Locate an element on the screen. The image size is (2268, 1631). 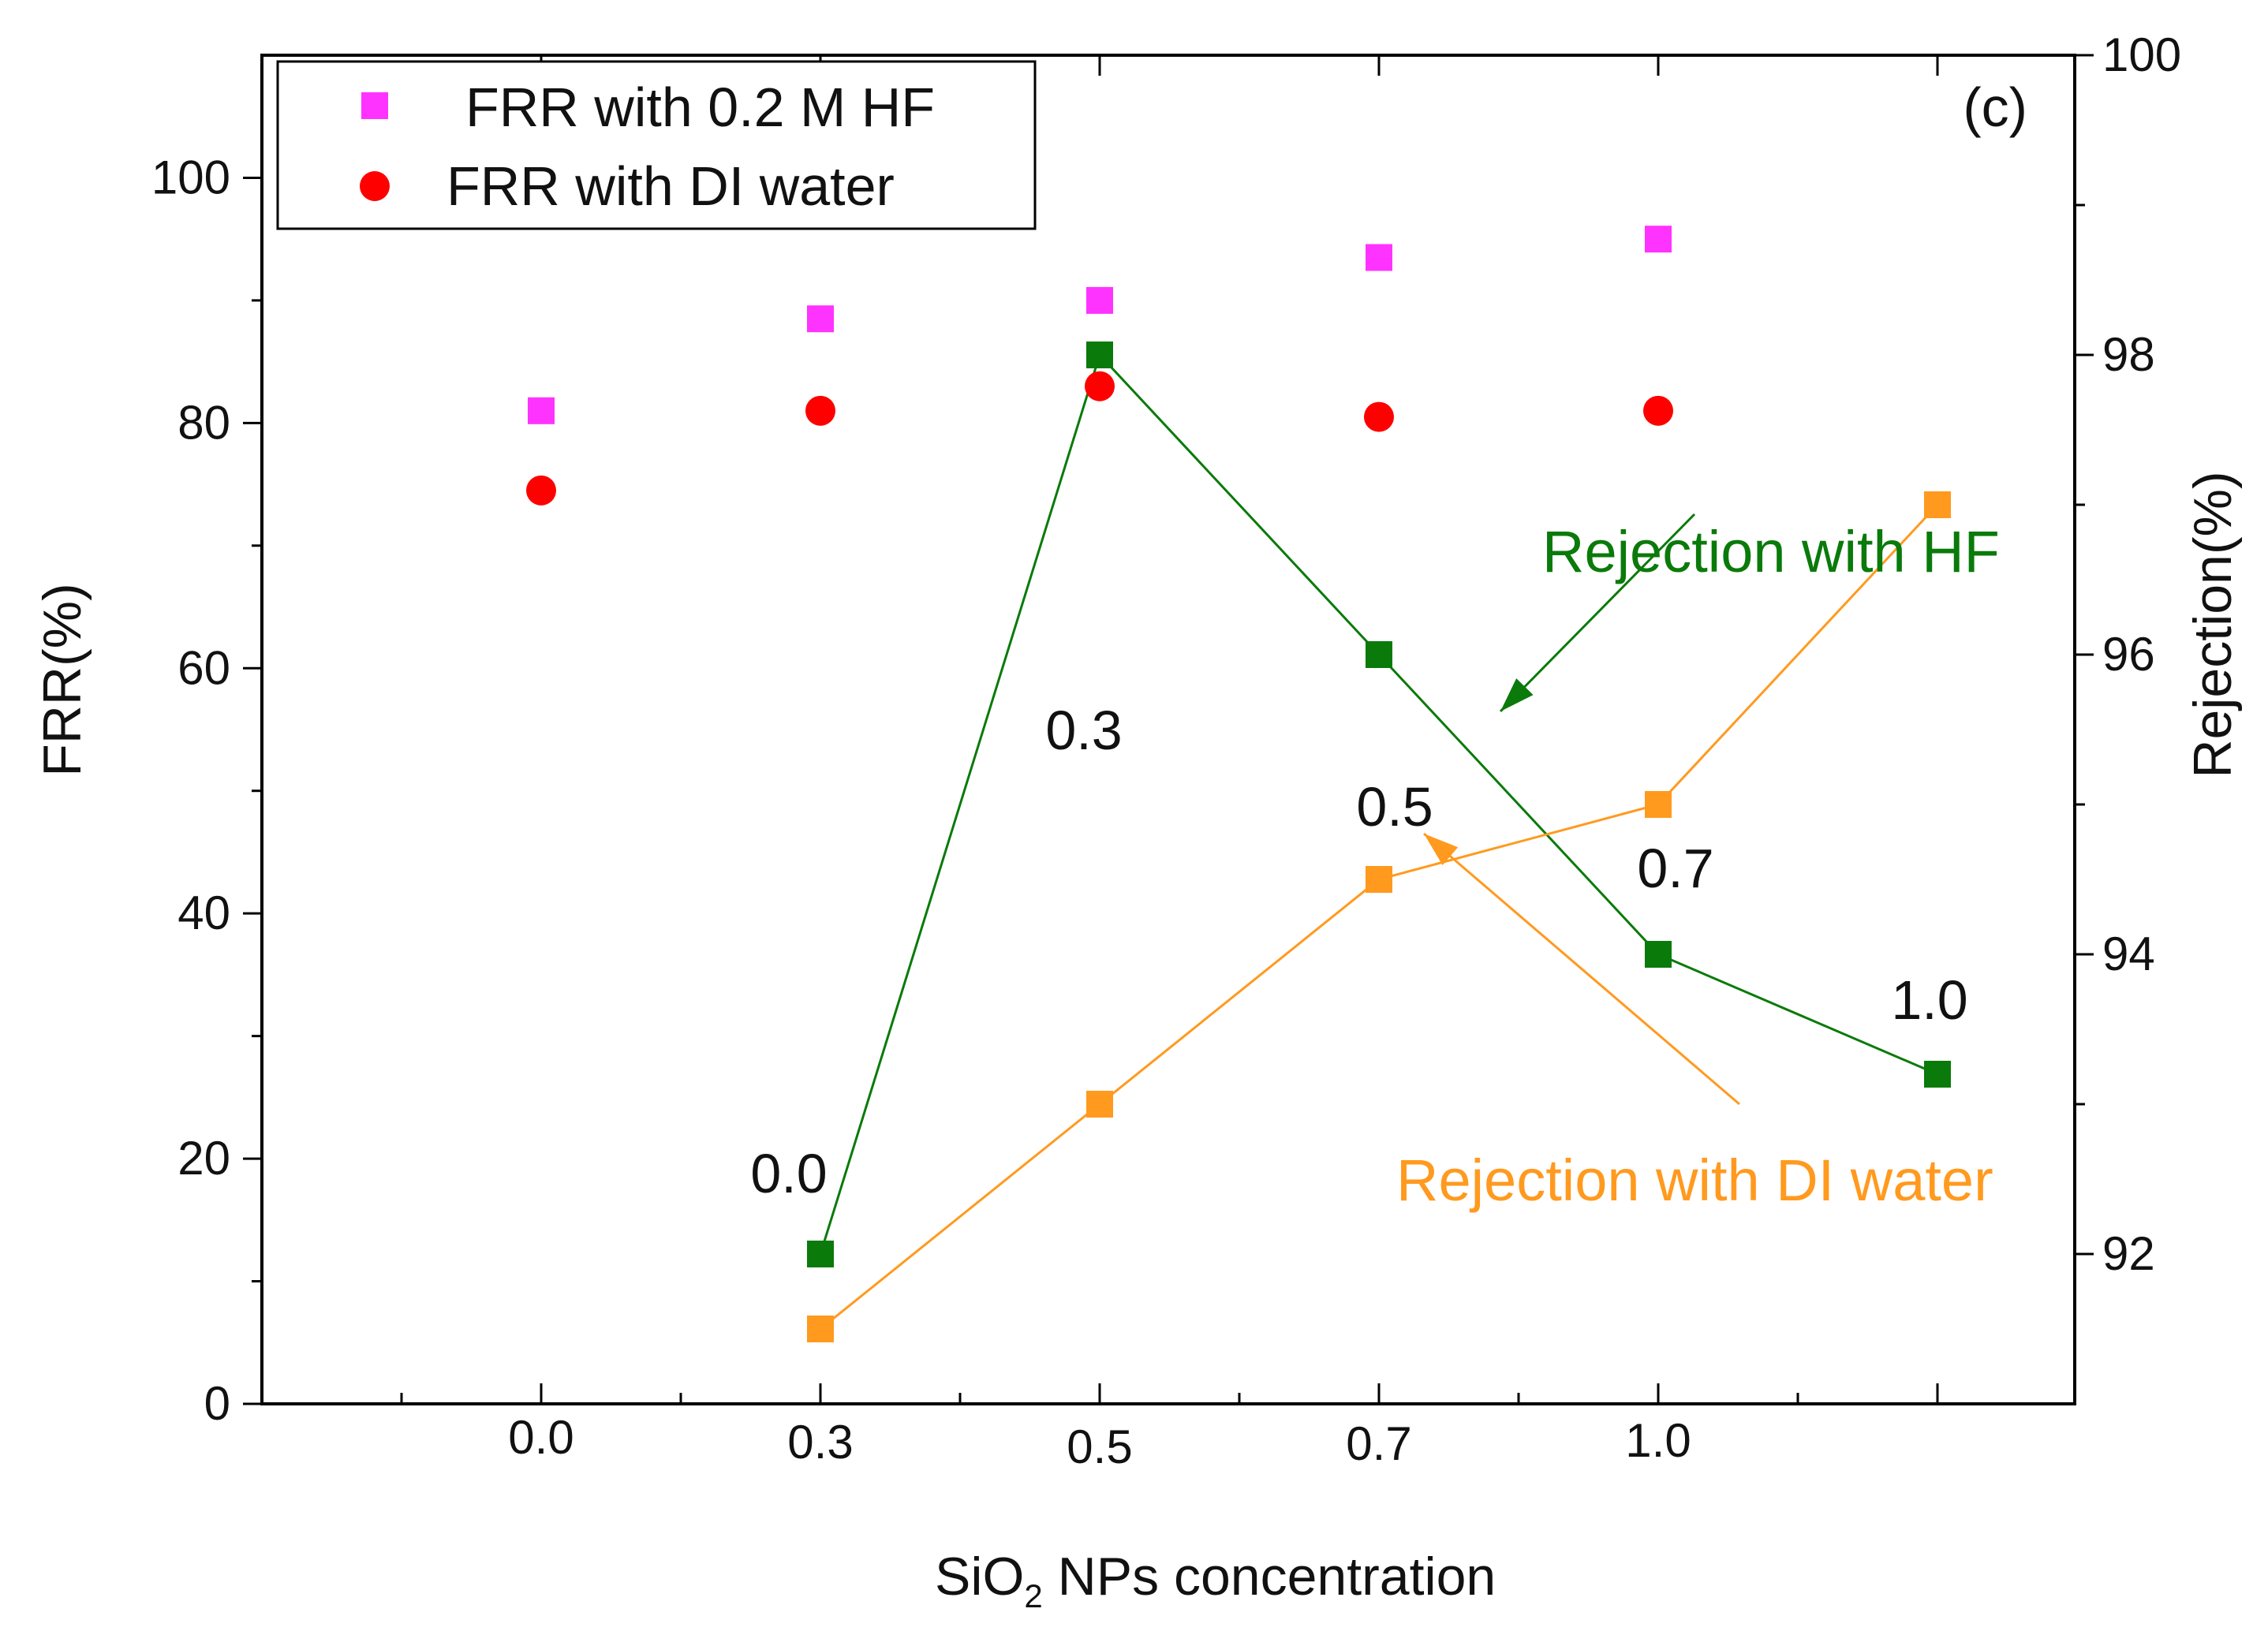
arrow-hf-shaft is located at coordinates (1597, 613).